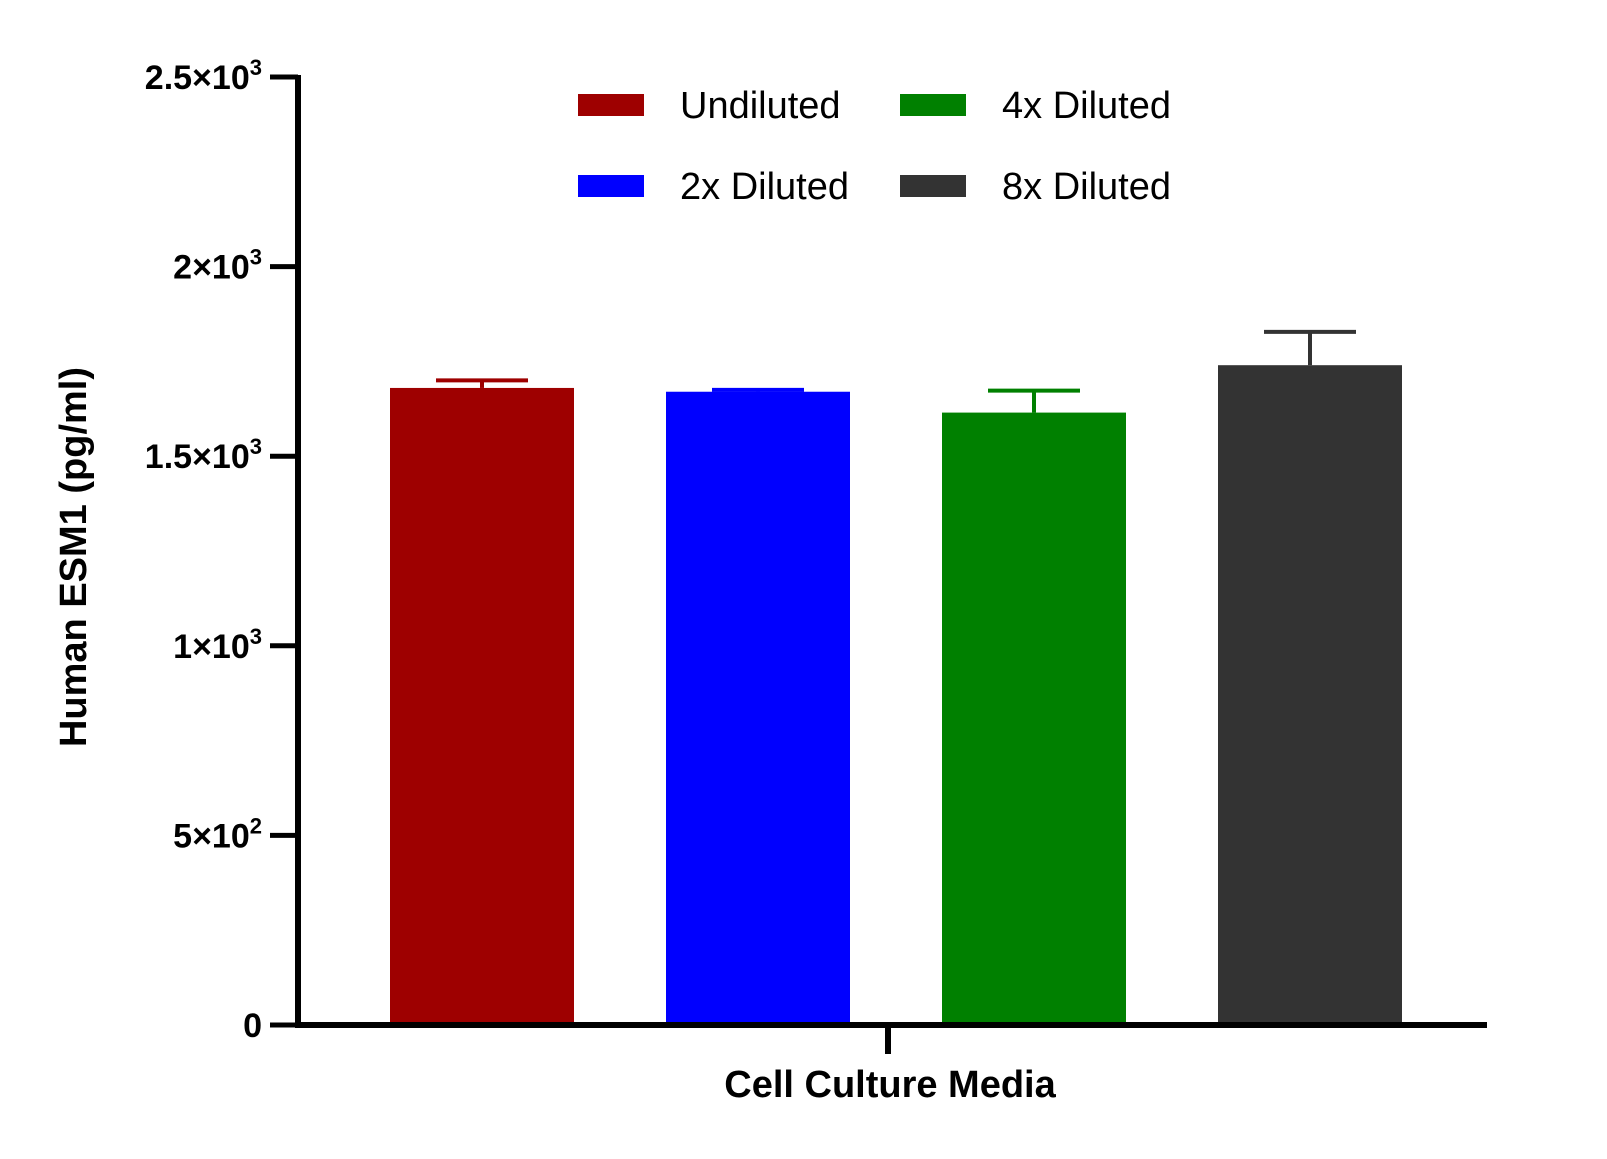  I want to click on bar-4x-diluted, so click(1034, 718).